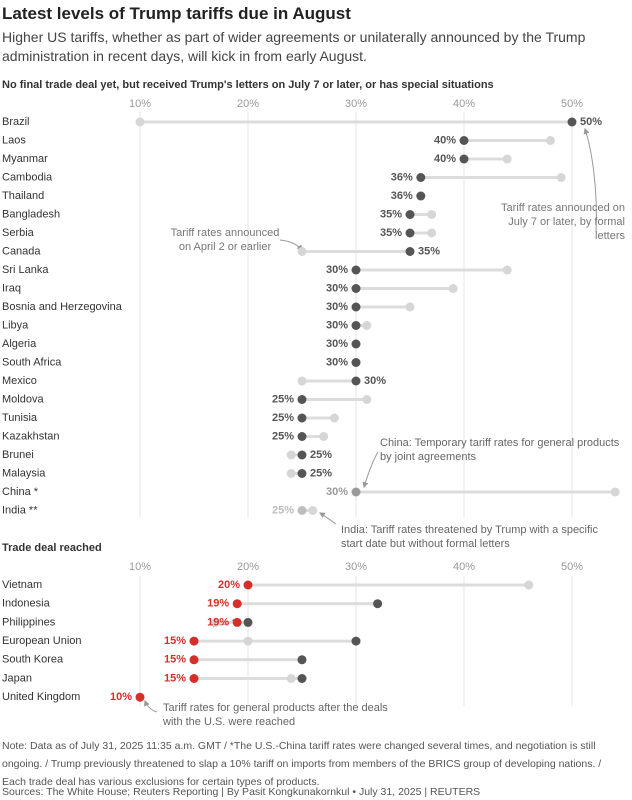 This screenshot has height=800, width=632. I want to click on category-label: Malaysia, so click(24, 473).